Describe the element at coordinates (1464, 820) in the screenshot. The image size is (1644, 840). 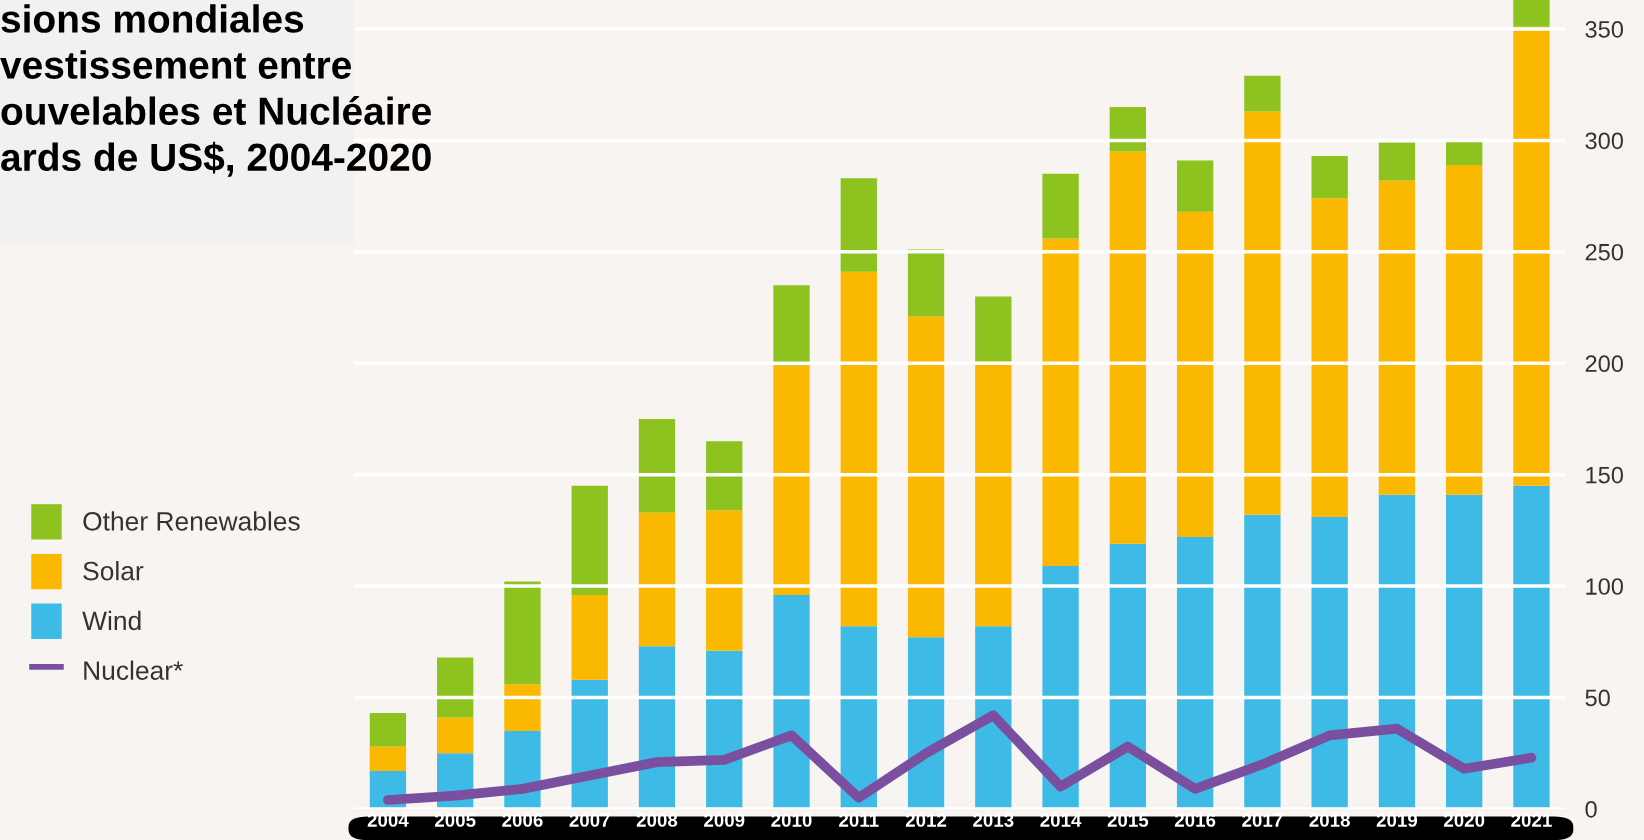
I see `x-tick-label: 2020` at that location.